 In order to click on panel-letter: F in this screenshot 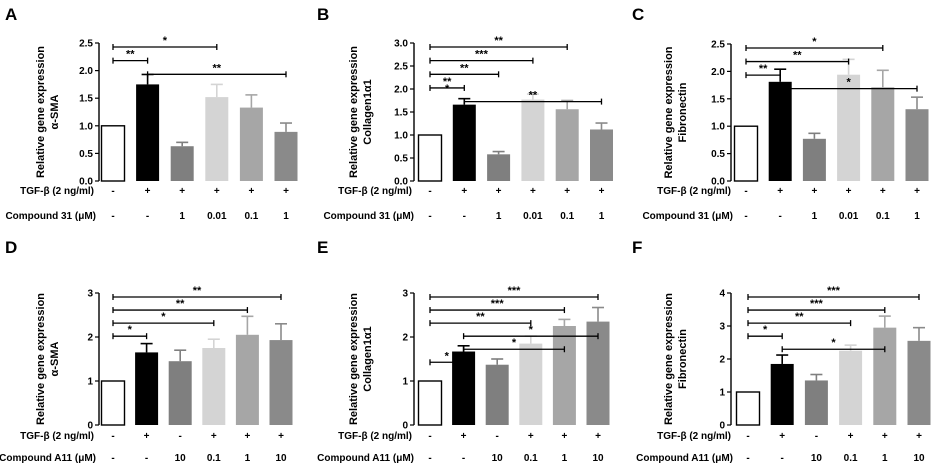, I will do `click(637, 247)`.